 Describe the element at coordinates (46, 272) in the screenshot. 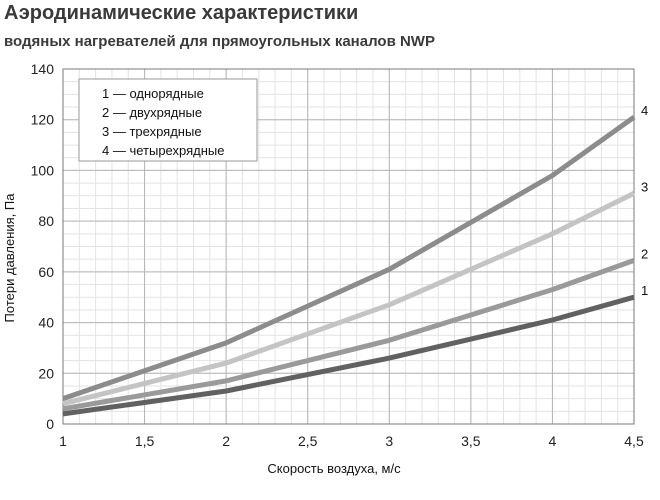

I see `y-tick-label: 60` at that location.